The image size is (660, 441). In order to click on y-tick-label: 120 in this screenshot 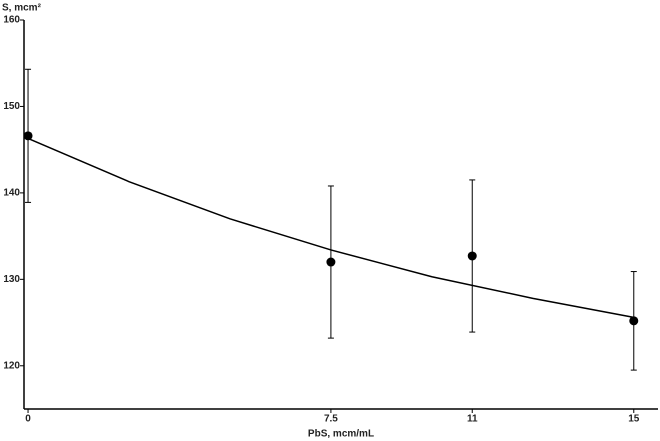, I will do `click(11, 365)`.